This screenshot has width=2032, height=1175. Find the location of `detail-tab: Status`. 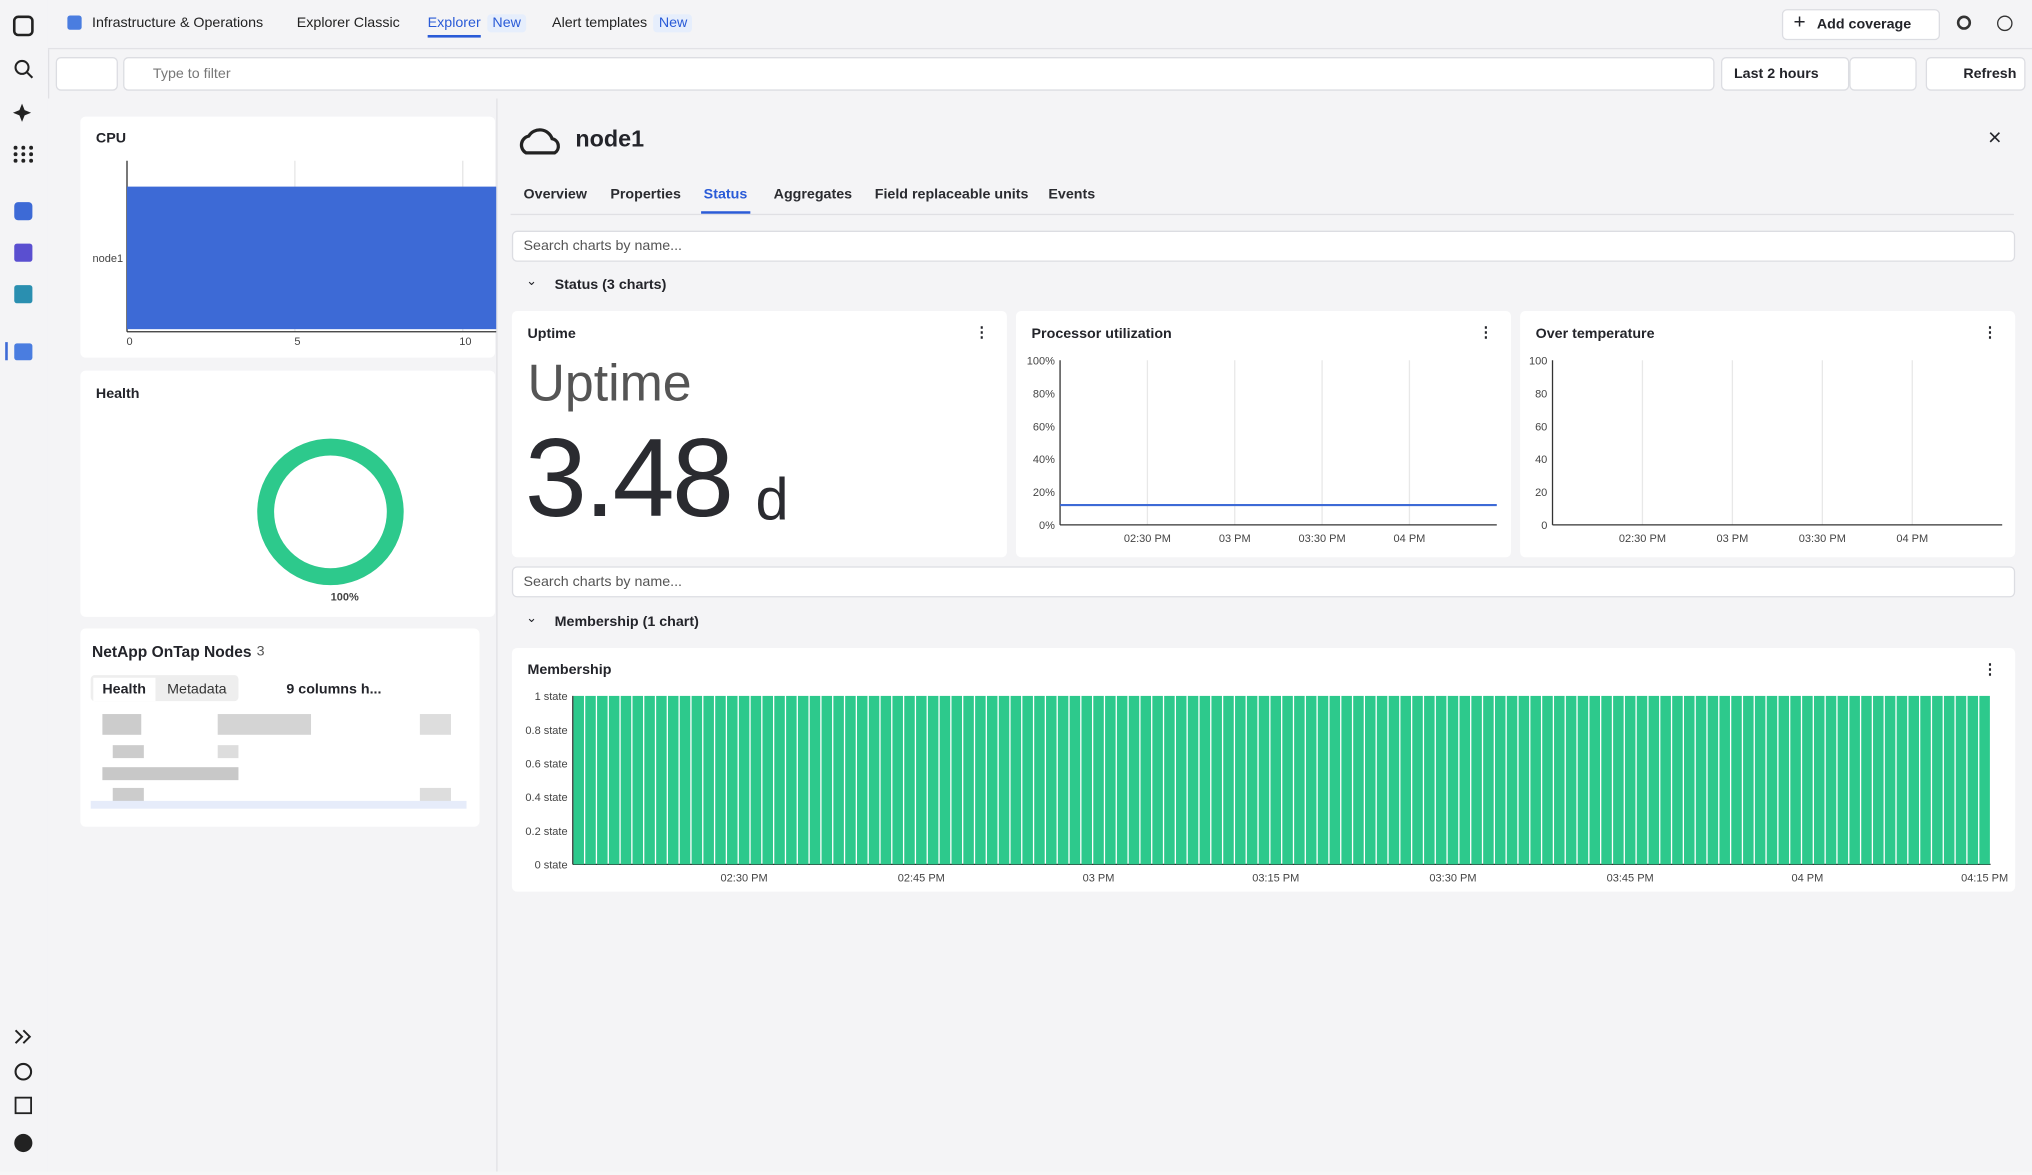

detail-tab: Status is located at coordinates (725, 200).